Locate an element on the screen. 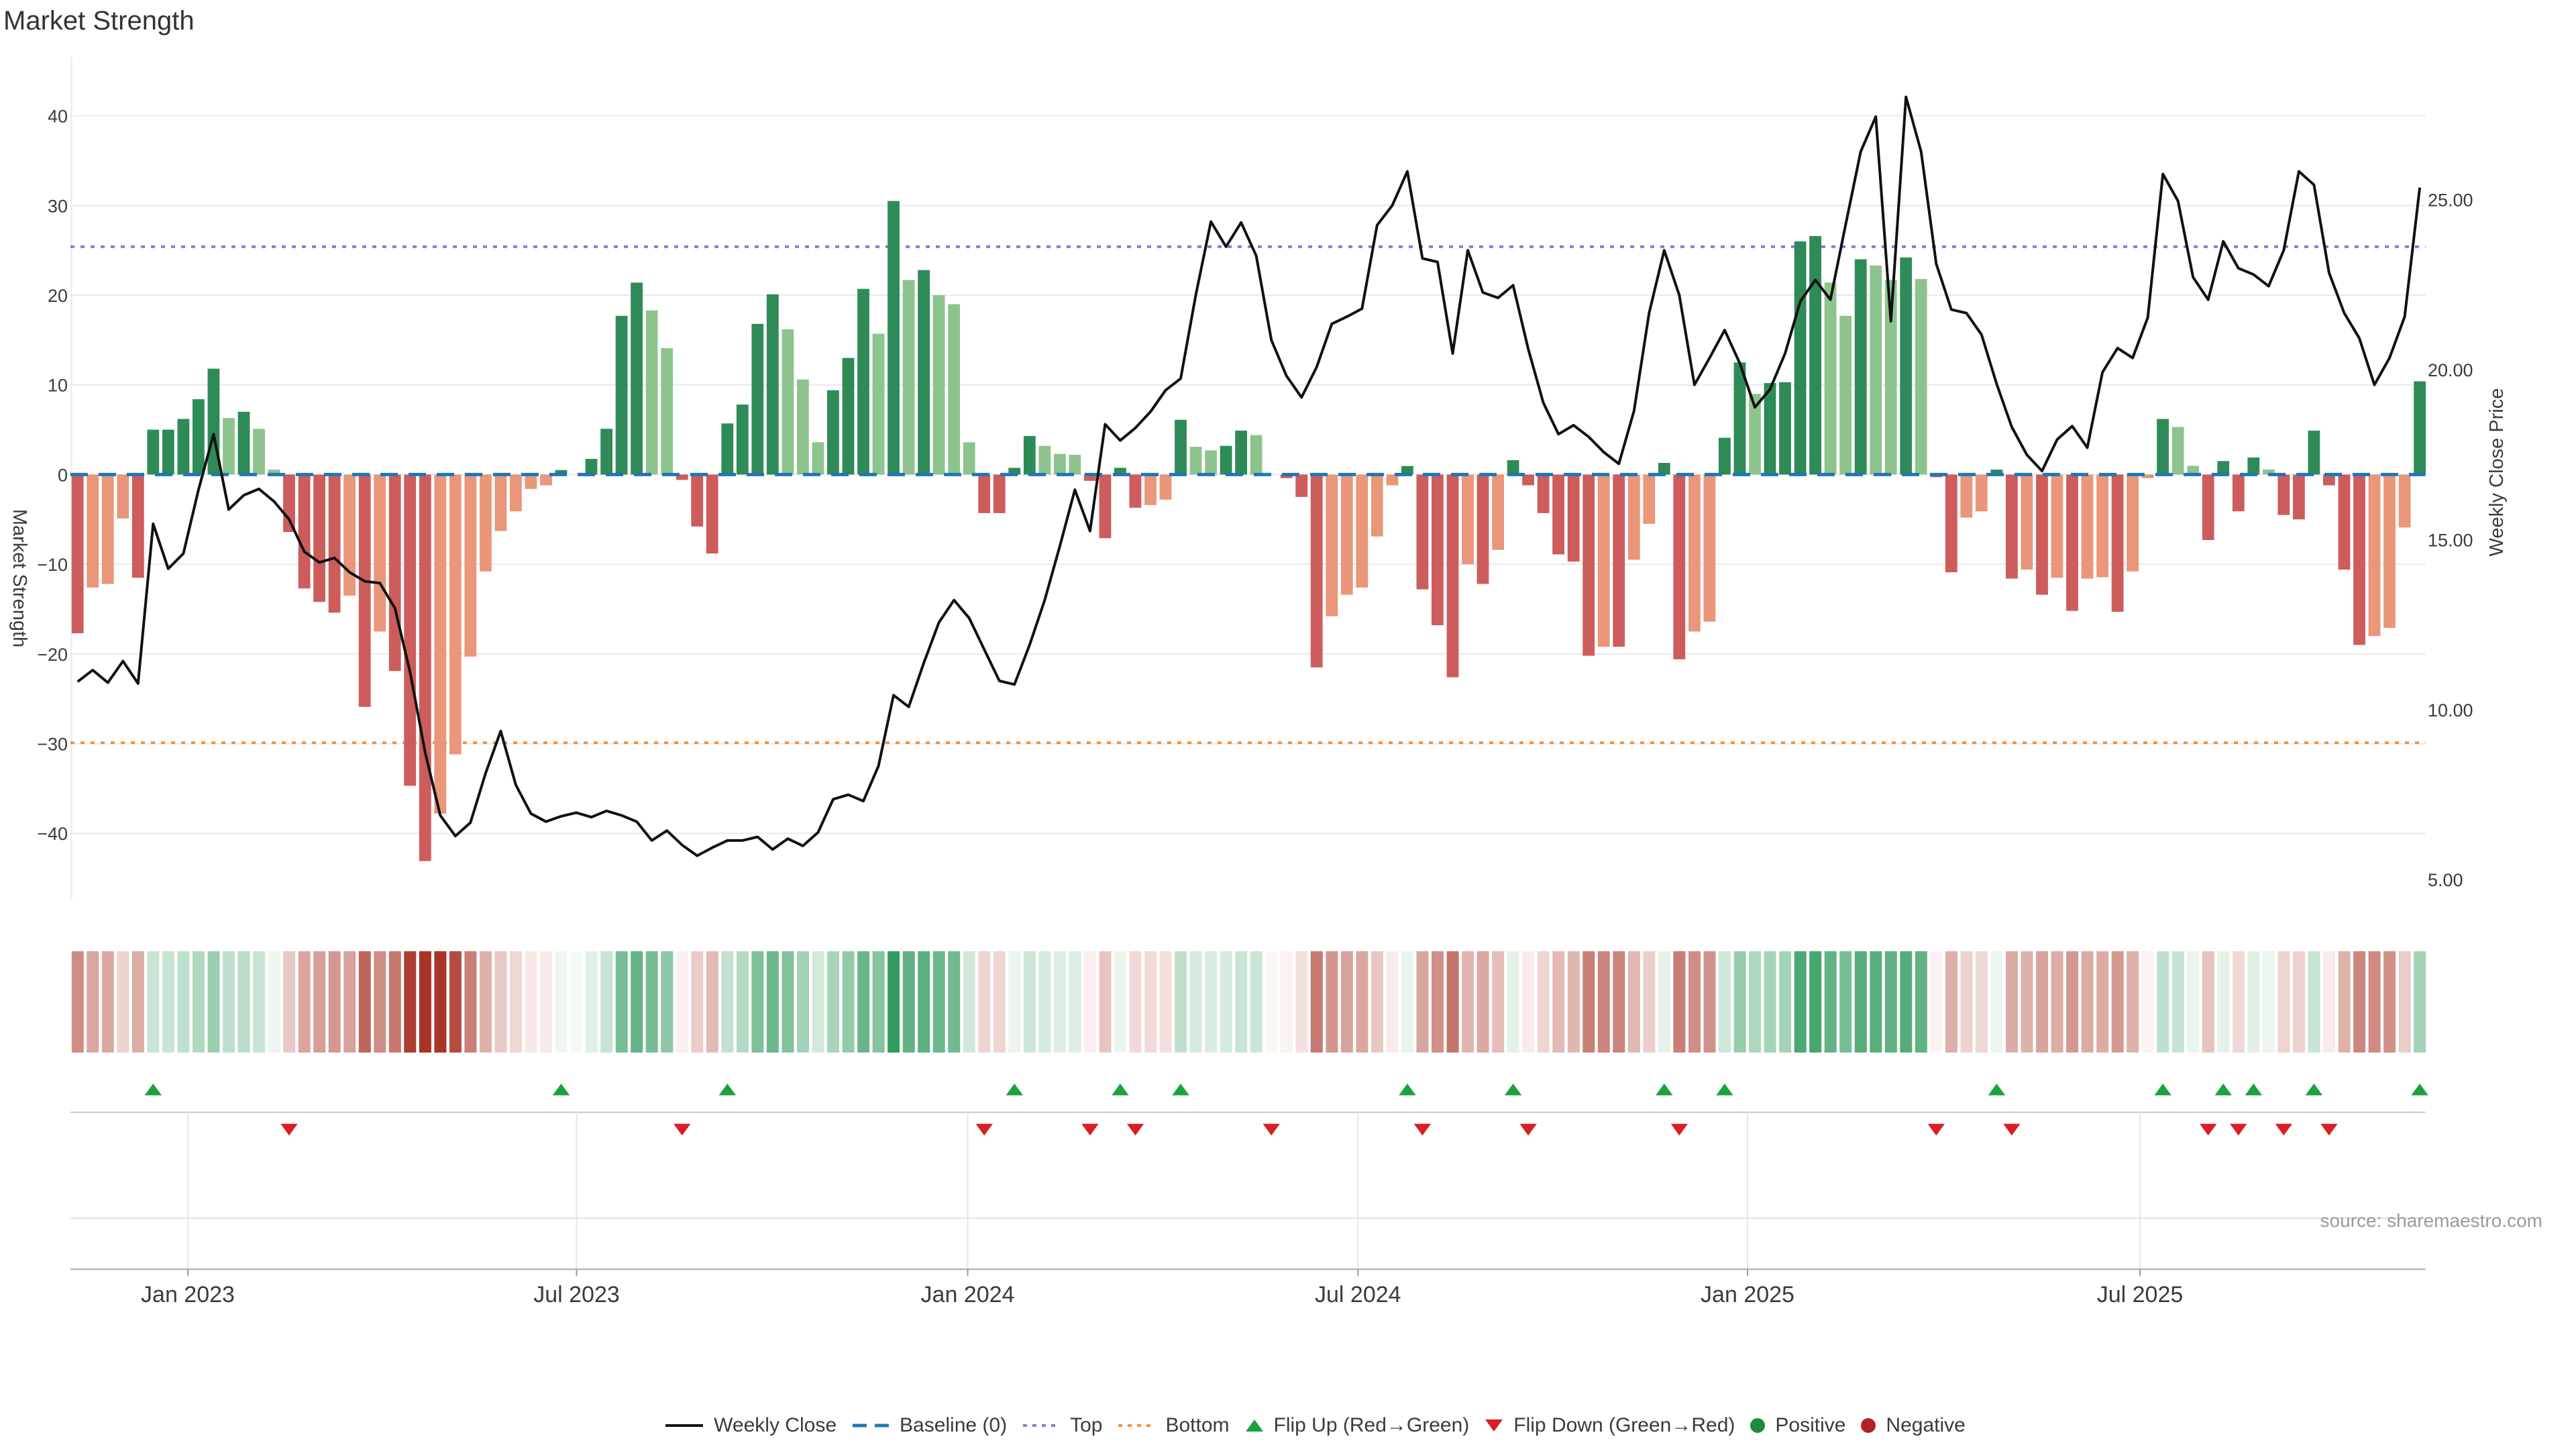 The height and width of the screenshot is (1449, 2576). svg-text: 30 is located at coordinates (58, 206).